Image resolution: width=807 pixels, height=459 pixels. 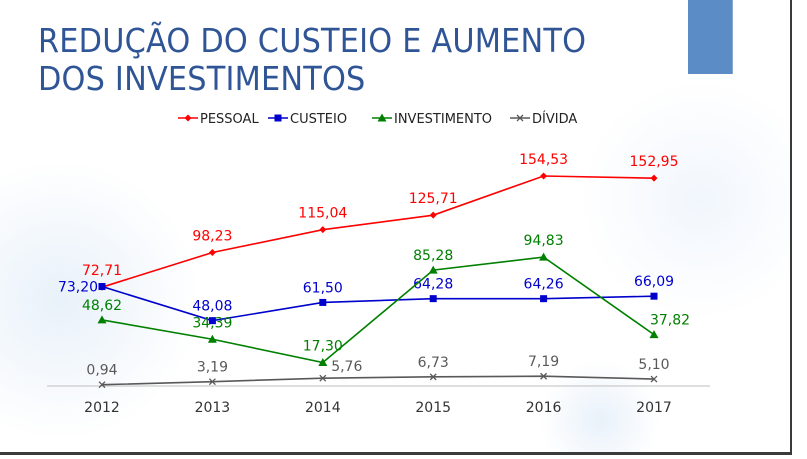 I want to click on marker-pessoal-2013, so click(x=212, y=253).